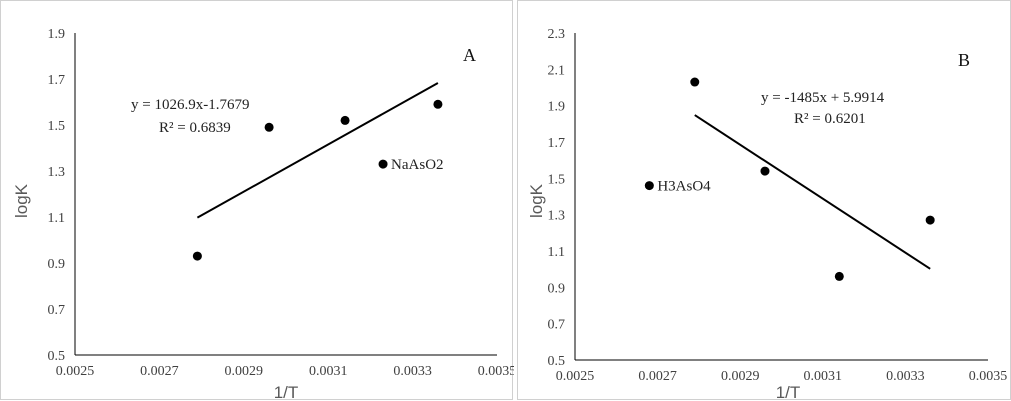  What do you see at coordinates (417, 165) in the screenshot?
I see `point-label: NaAsO2` at bounding box center [417, 165].